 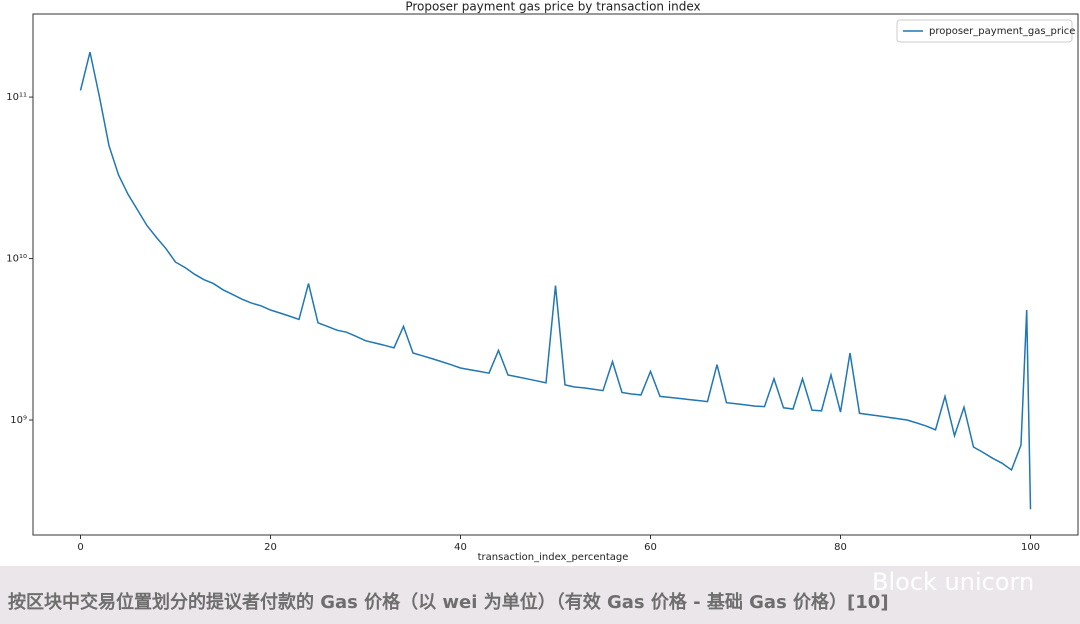 I want to click on legend-box, so click(x=984, y=31).